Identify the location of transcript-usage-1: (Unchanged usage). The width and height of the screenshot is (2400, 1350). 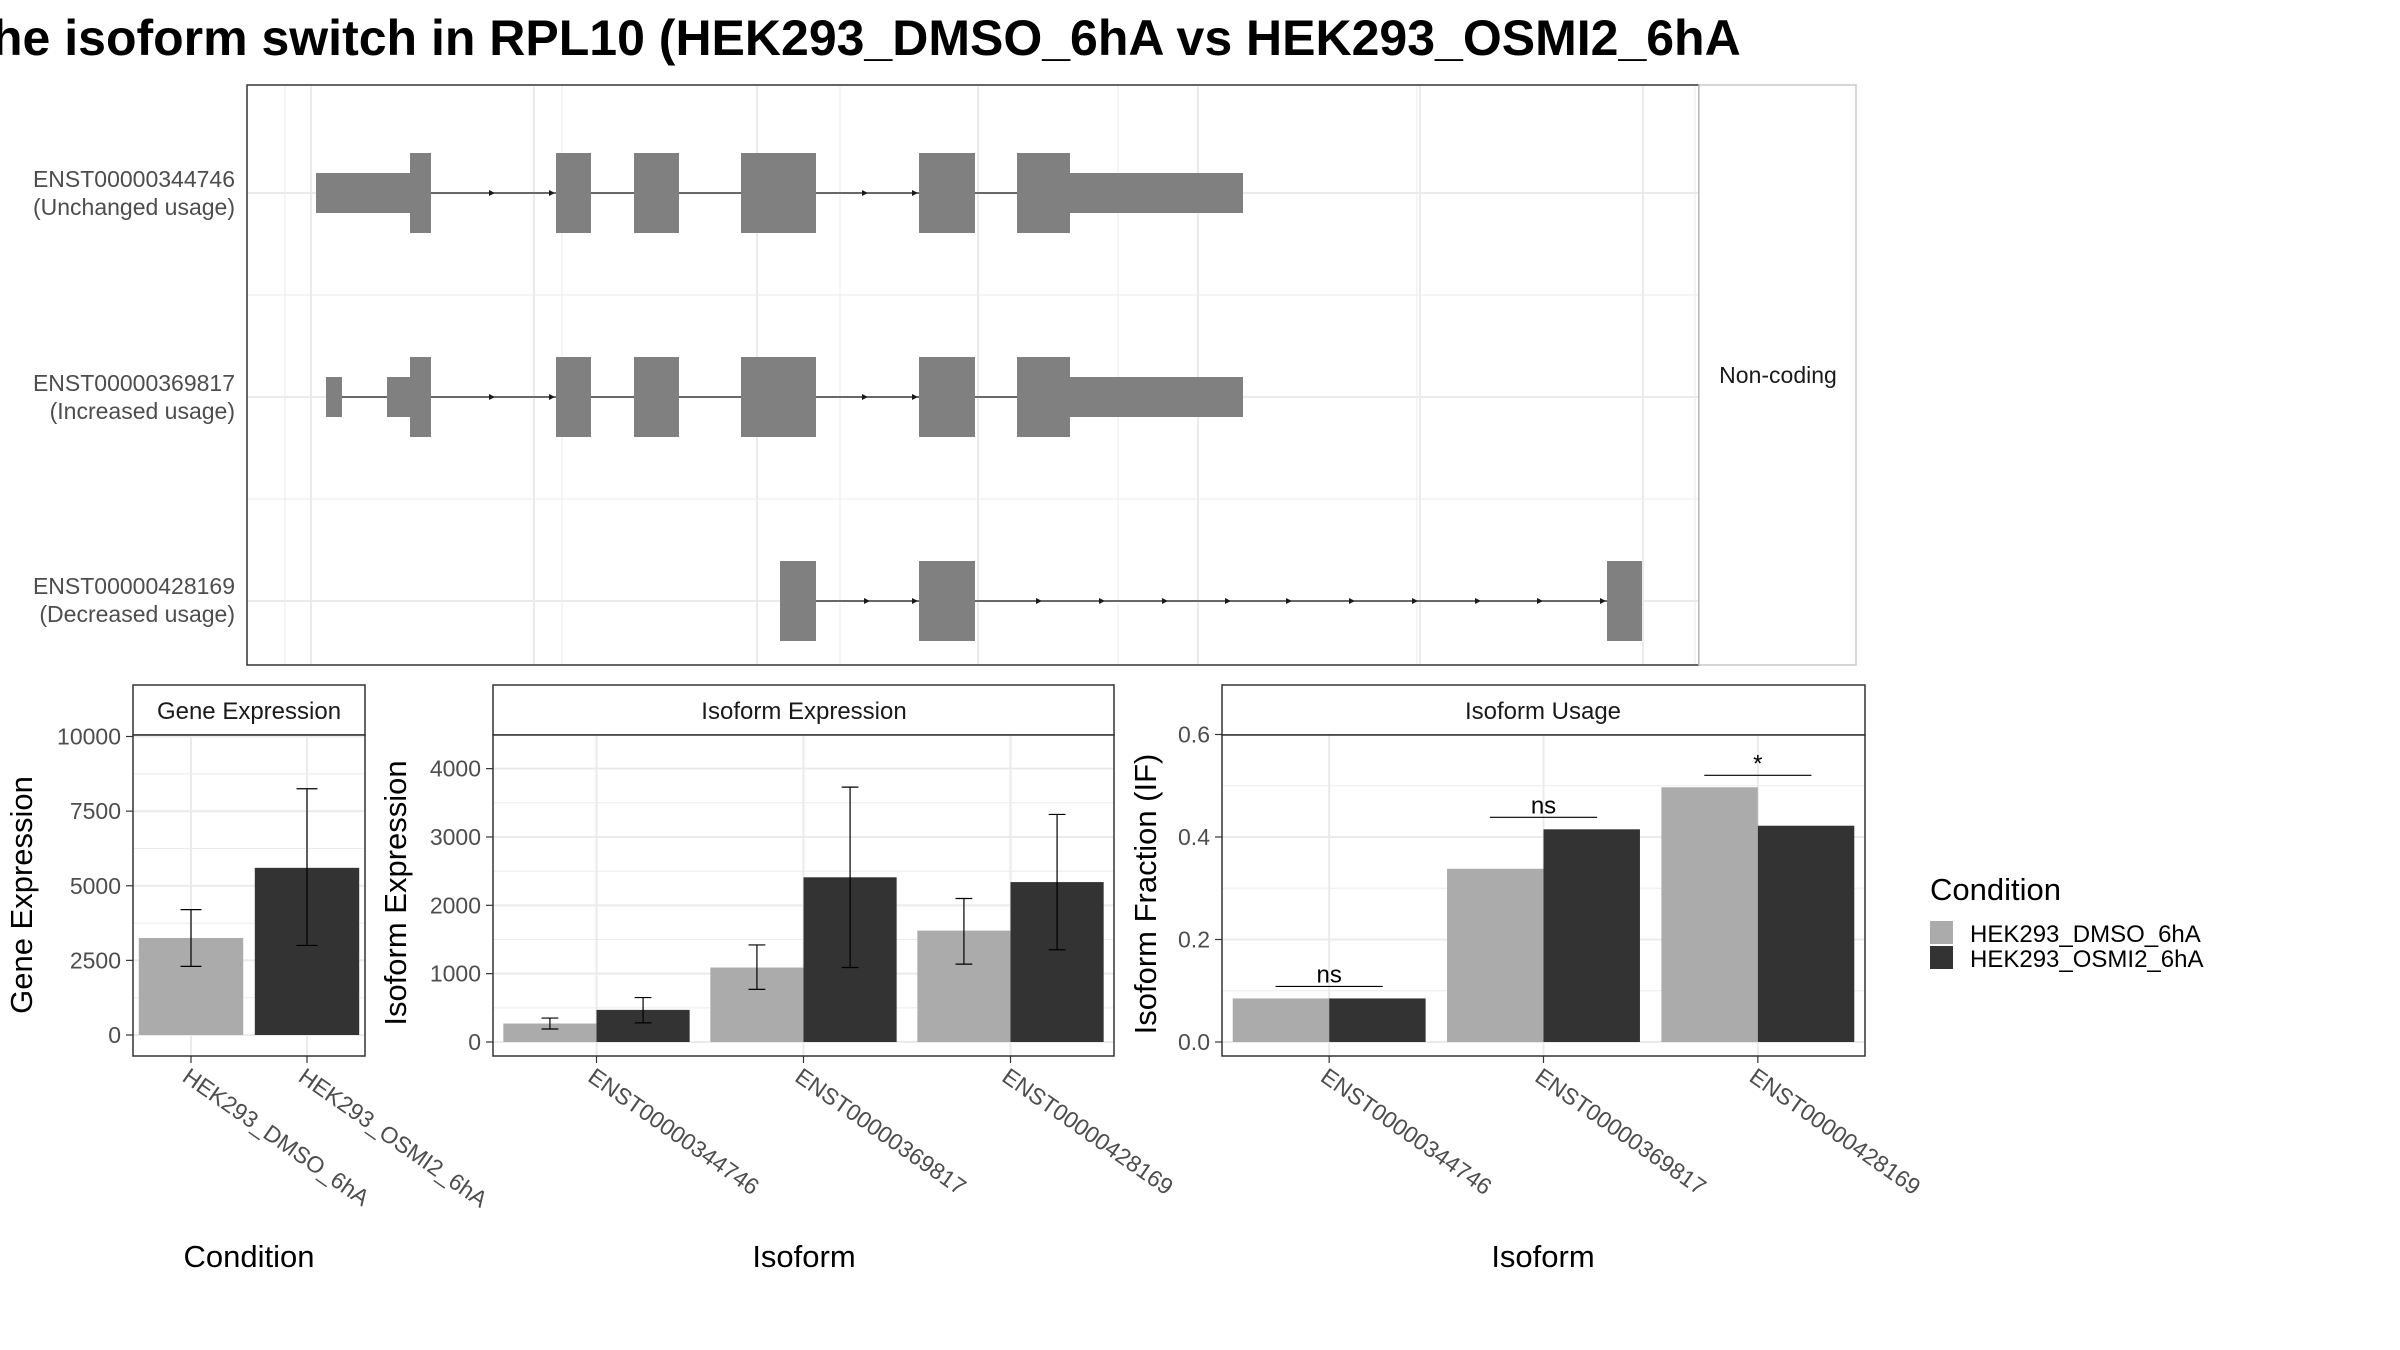
(134, 207).